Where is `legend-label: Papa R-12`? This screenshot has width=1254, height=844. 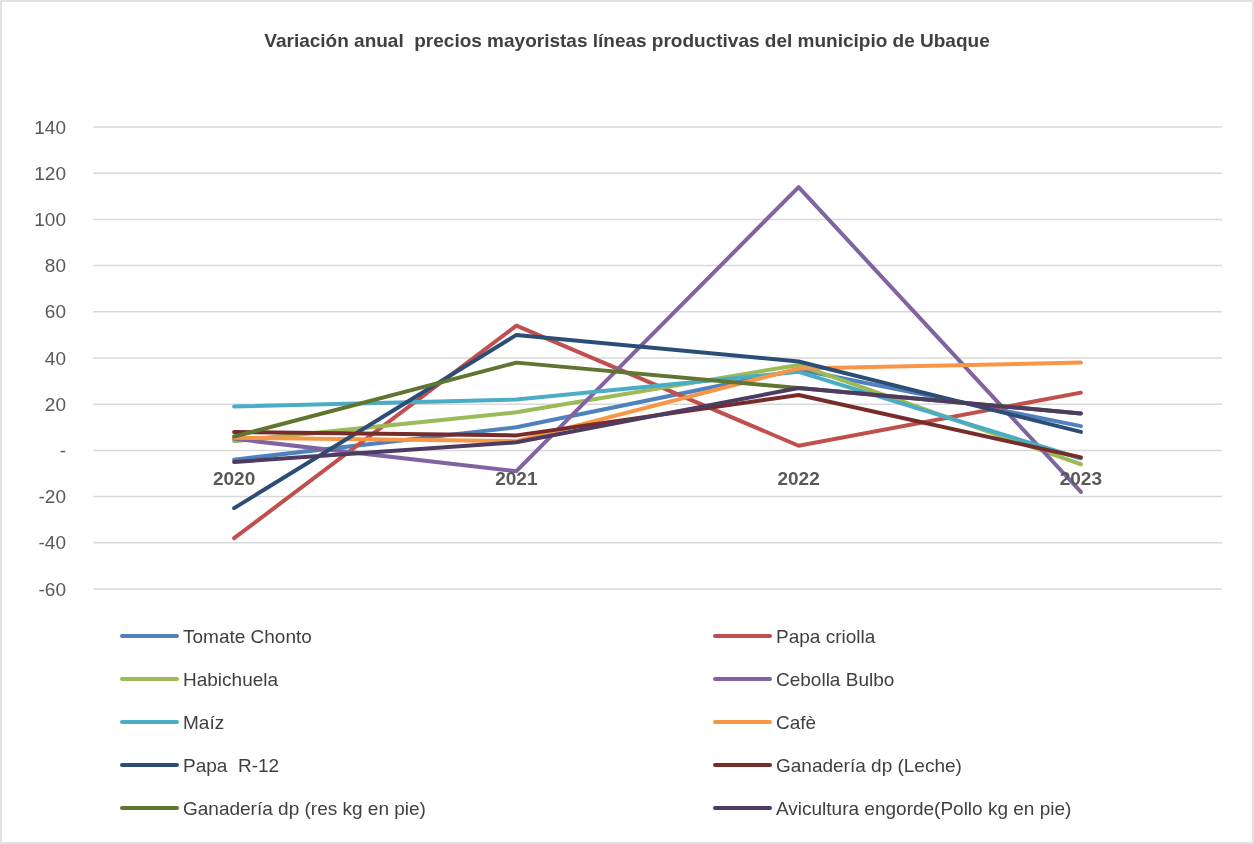
legend-label: Papa R-12 is located at coordinates (231, 765).